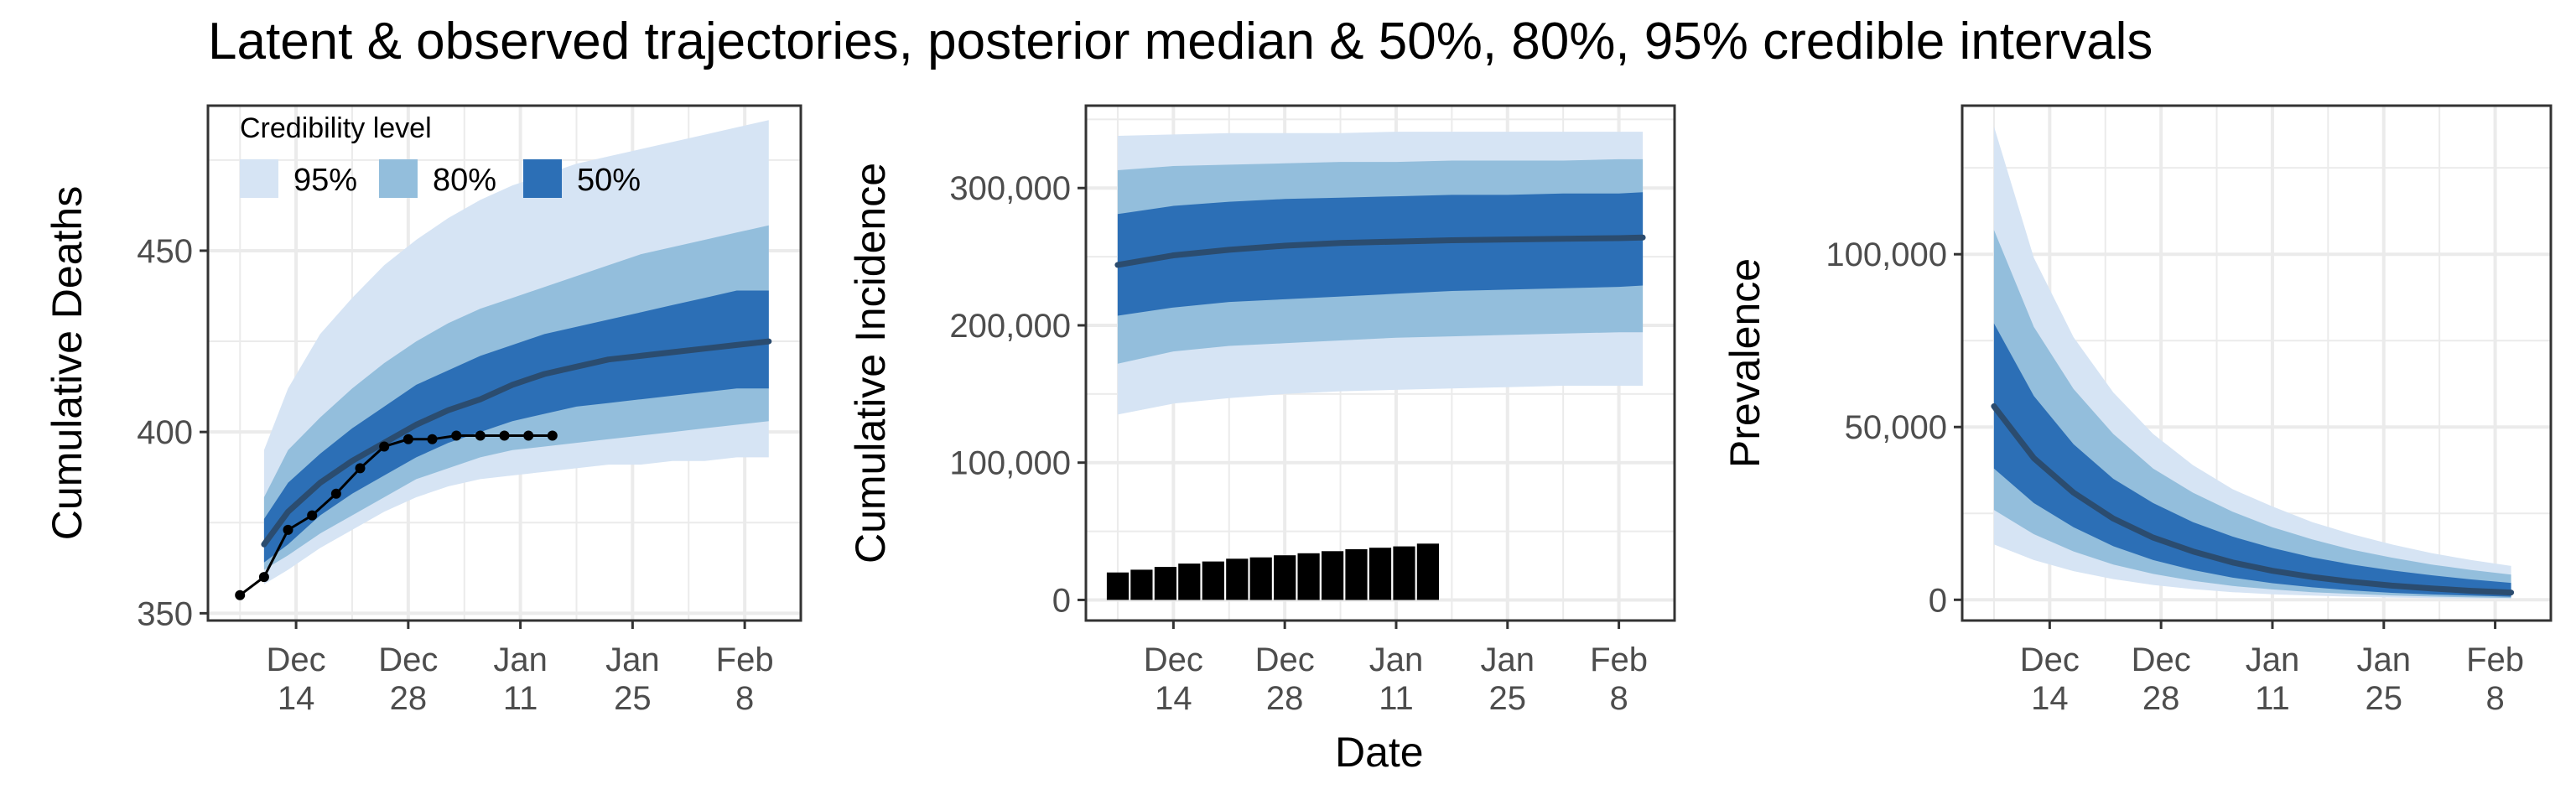 The height and width of the screenshot is (805, 2576). I want to click on legend-title: Credibility level, so click(336, 128).